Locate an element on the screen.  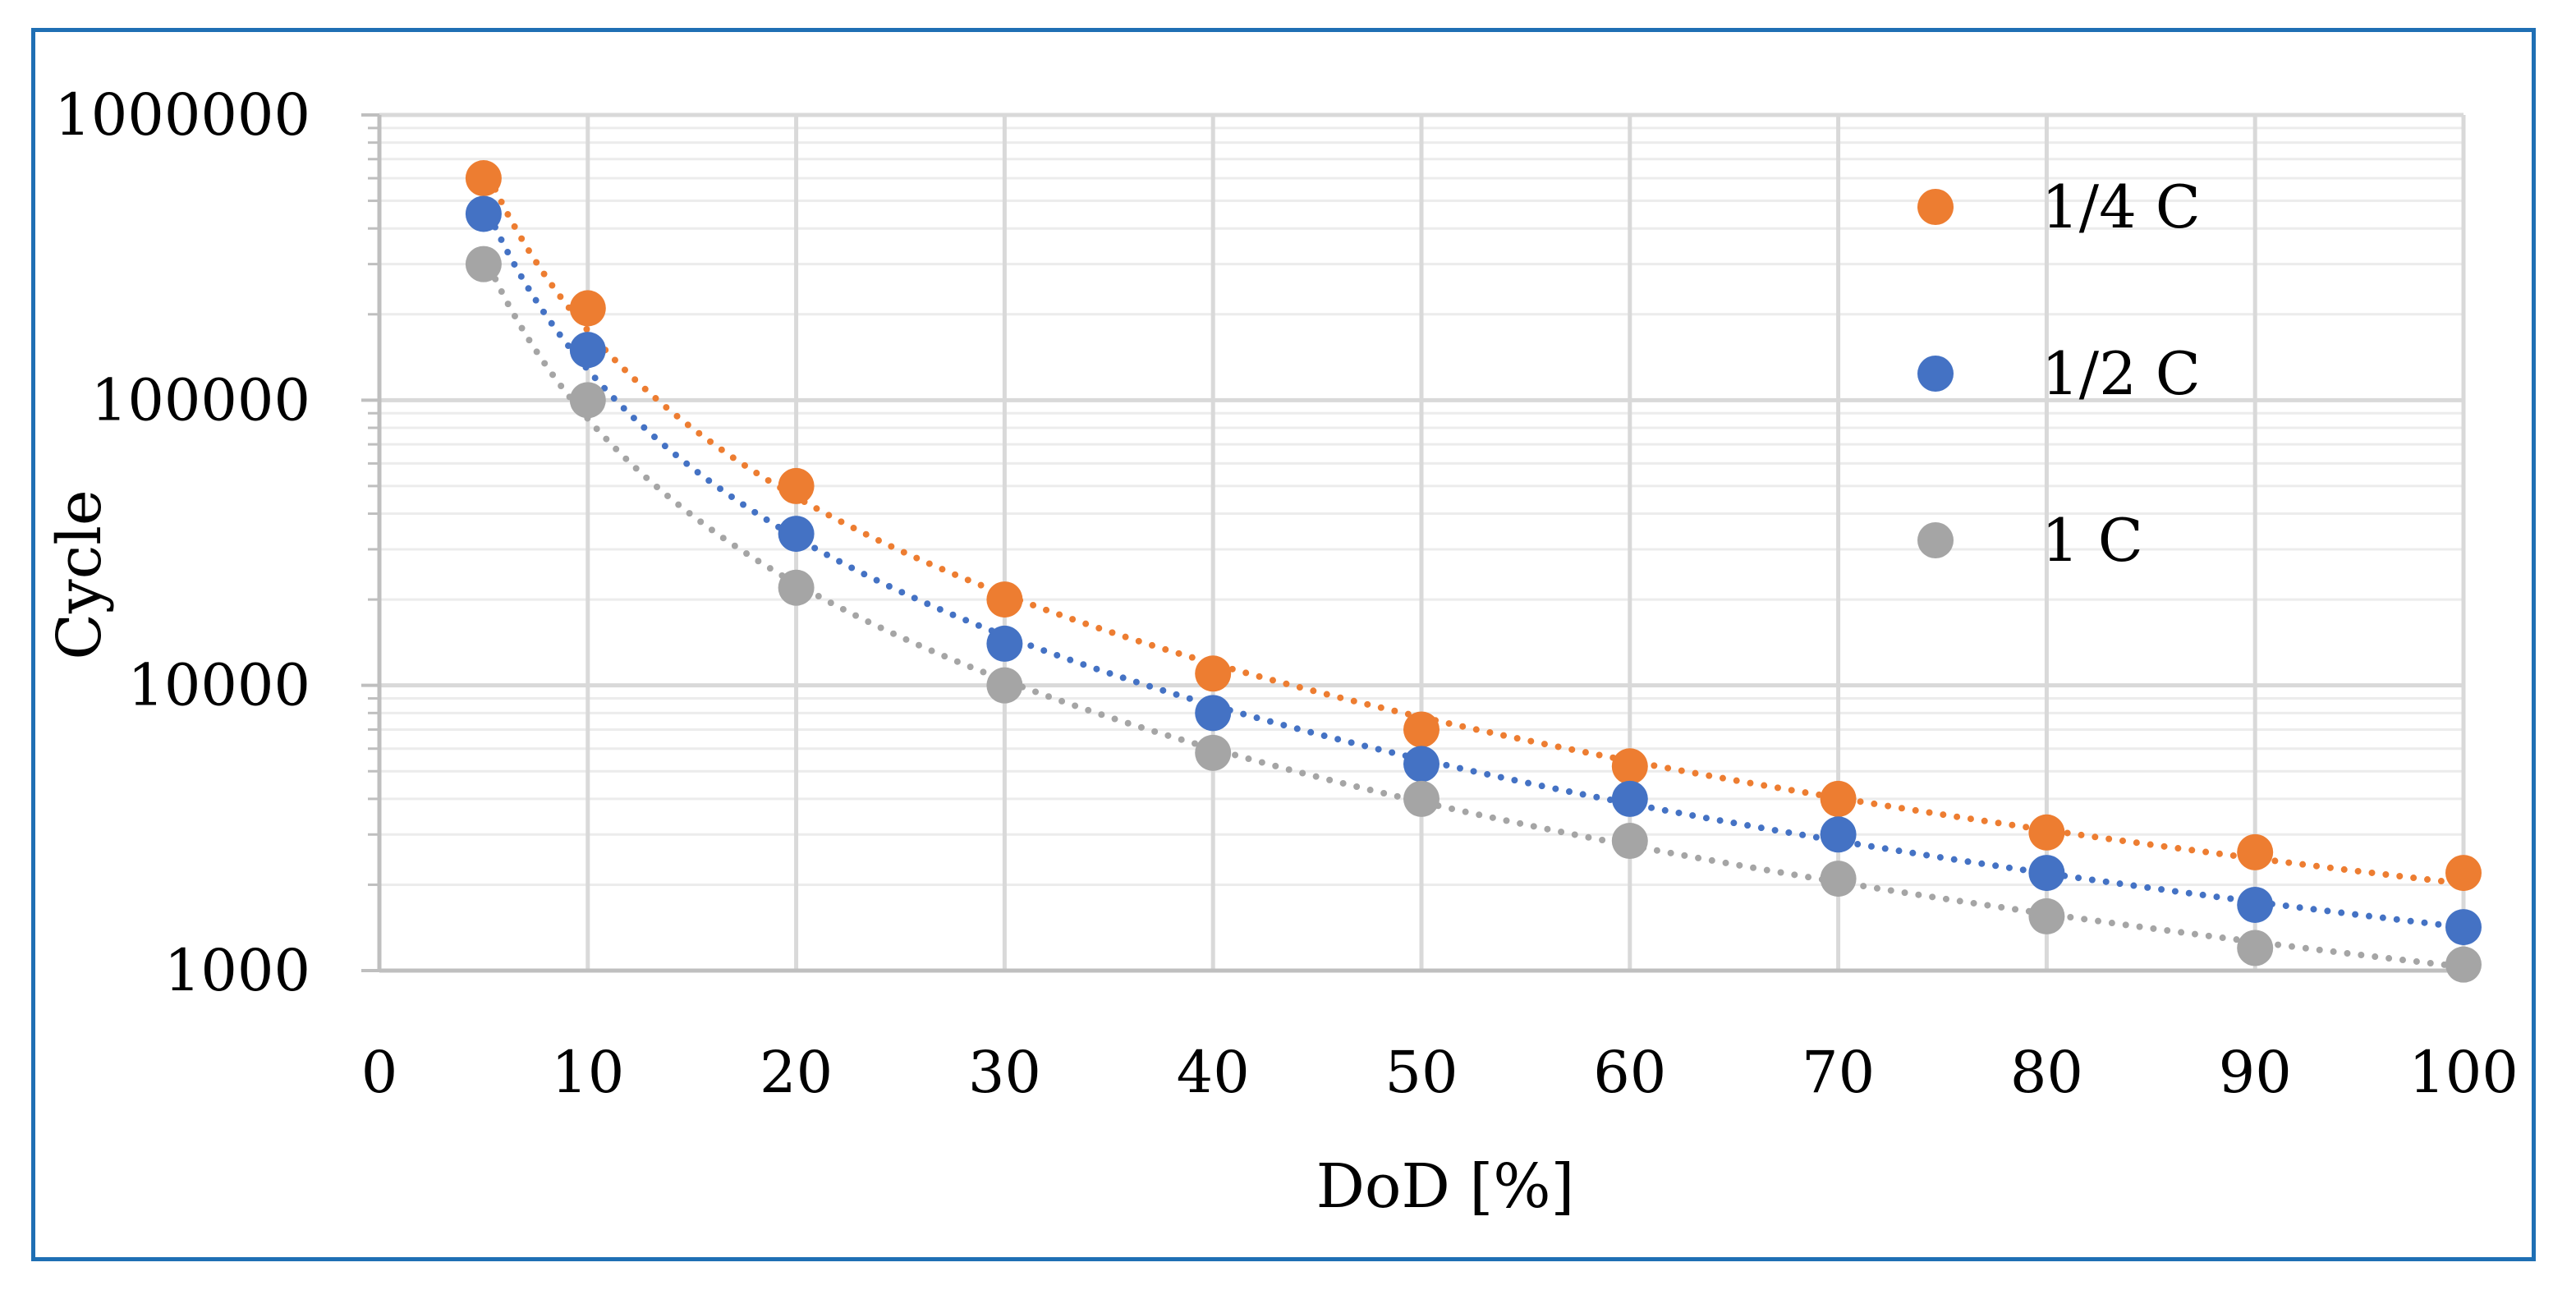
x-axis-title: DoD [%] is located at coordinates (1445, 1186).